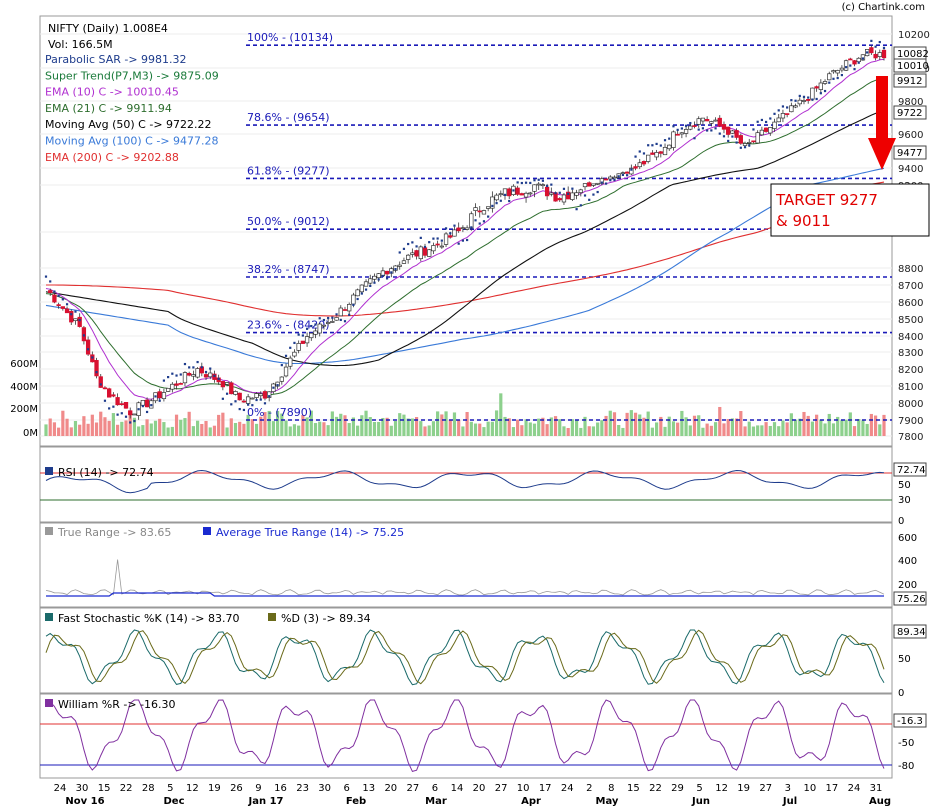 Image resolution: width=930 pixels, height=809 pixels. I want to click on x-day-tick: 31, so click(876, 788).